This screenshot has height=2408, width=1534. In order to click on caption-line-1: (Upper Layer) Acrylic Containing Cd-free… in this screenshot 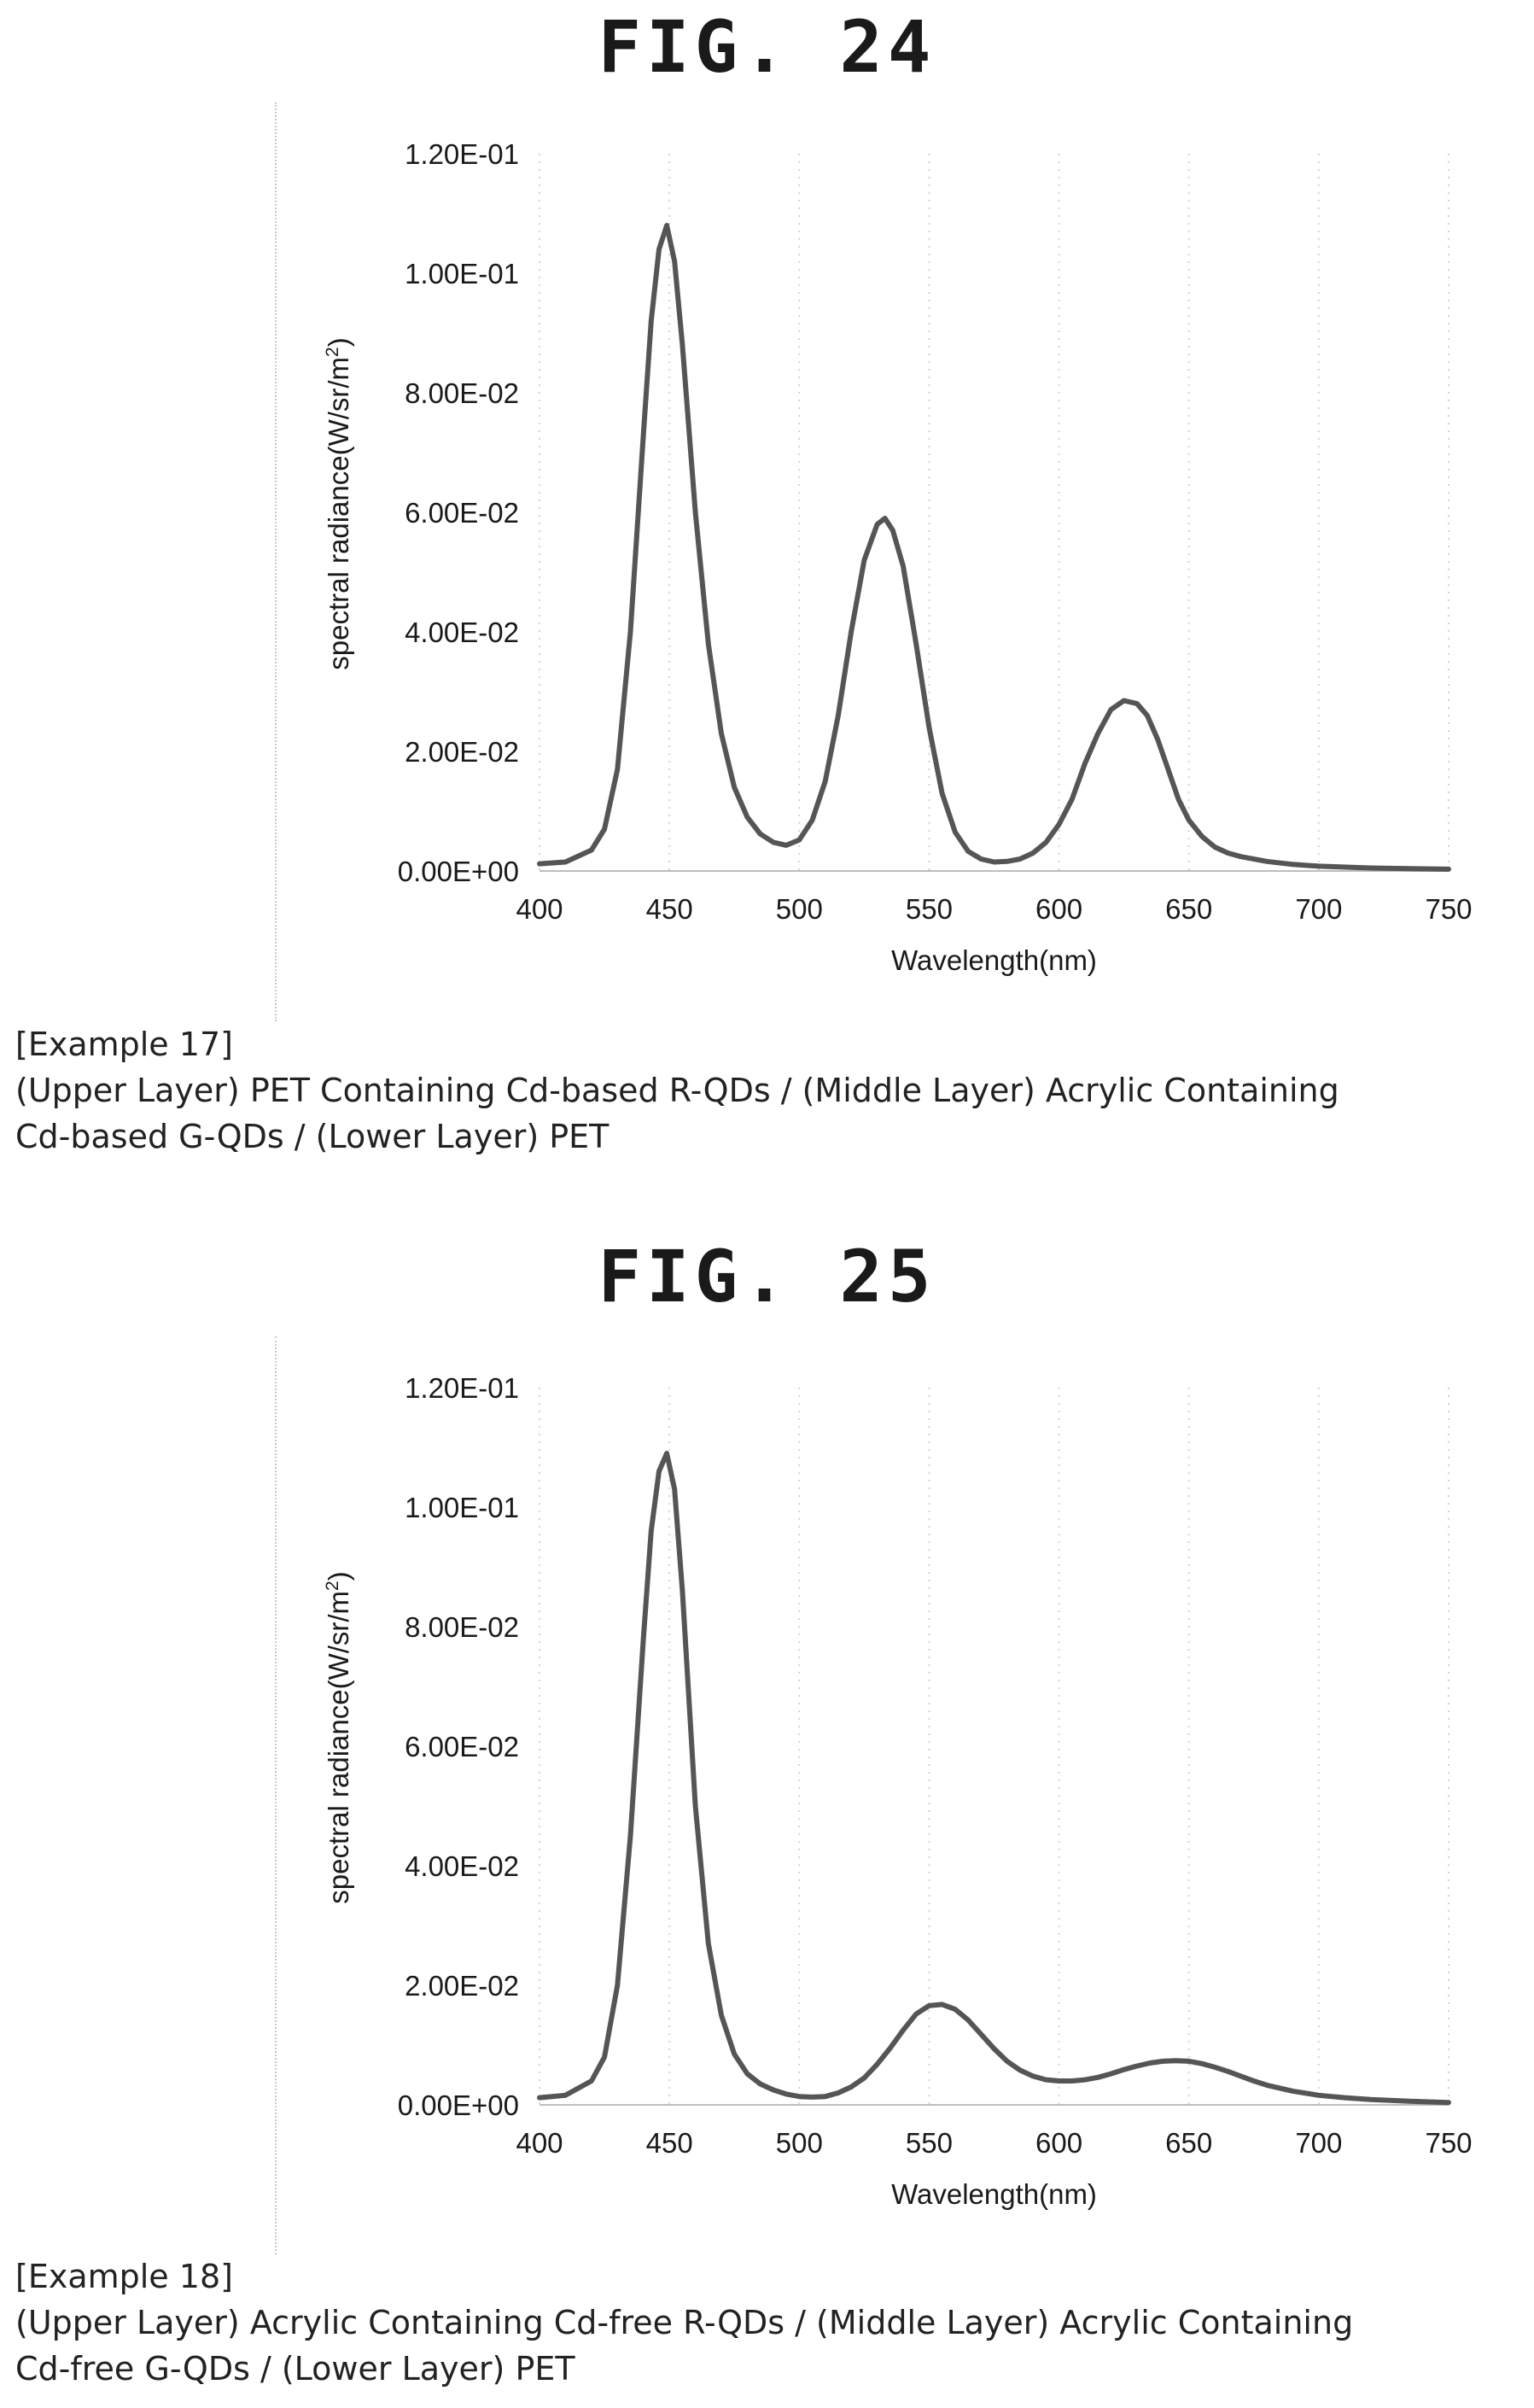, I will do `click(684, 2322)`.